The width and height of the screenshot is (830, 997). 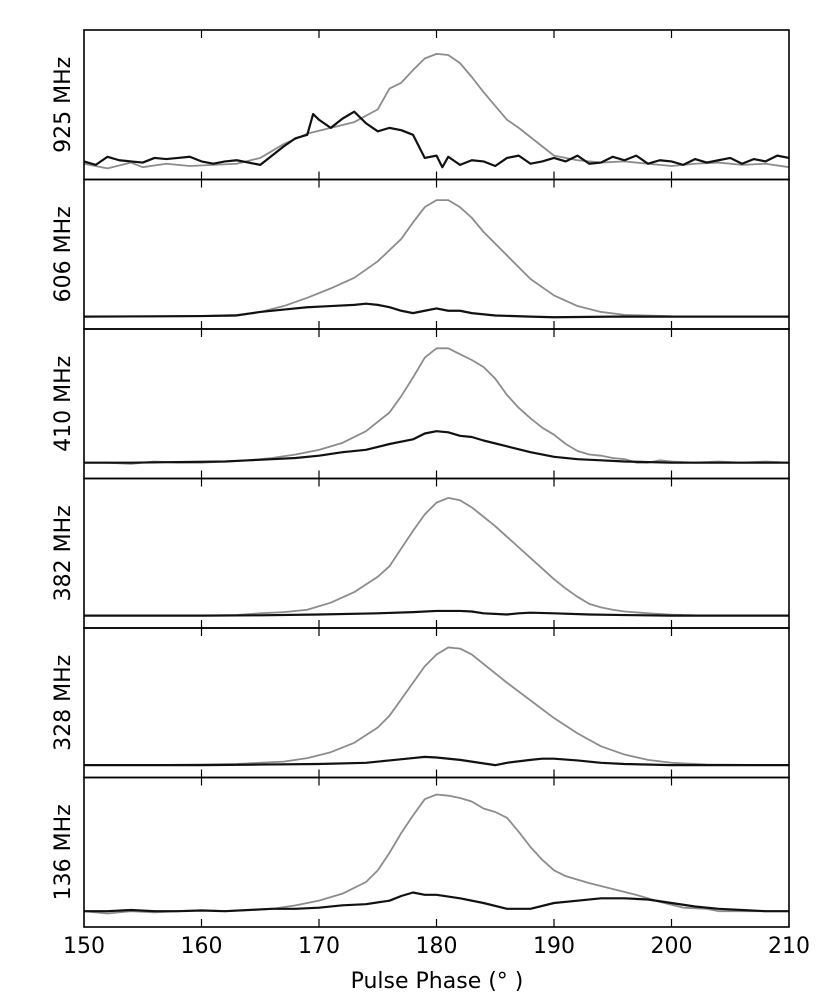 What do you see at coordinates (84, 946) in the screenshot?
I see `x-tick-label: 150` at bounding box center [84, 946].